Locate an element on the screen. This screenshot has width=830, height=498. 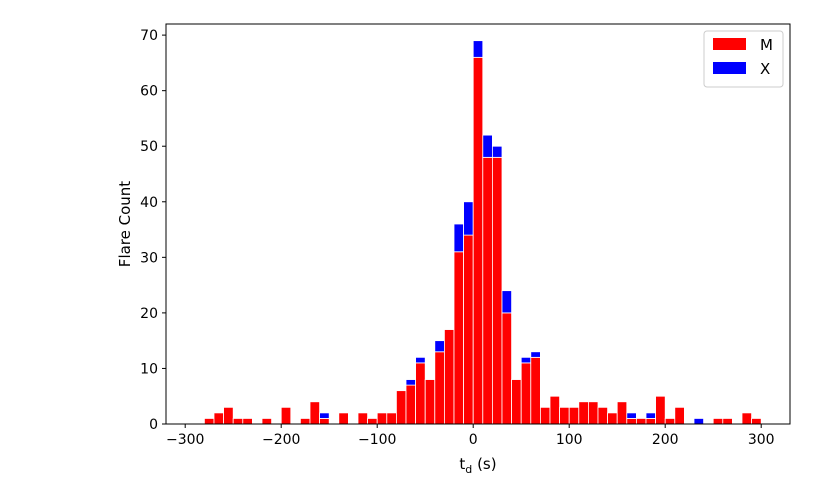
y-tick-label: 70 is located at coordinates (149, 36).